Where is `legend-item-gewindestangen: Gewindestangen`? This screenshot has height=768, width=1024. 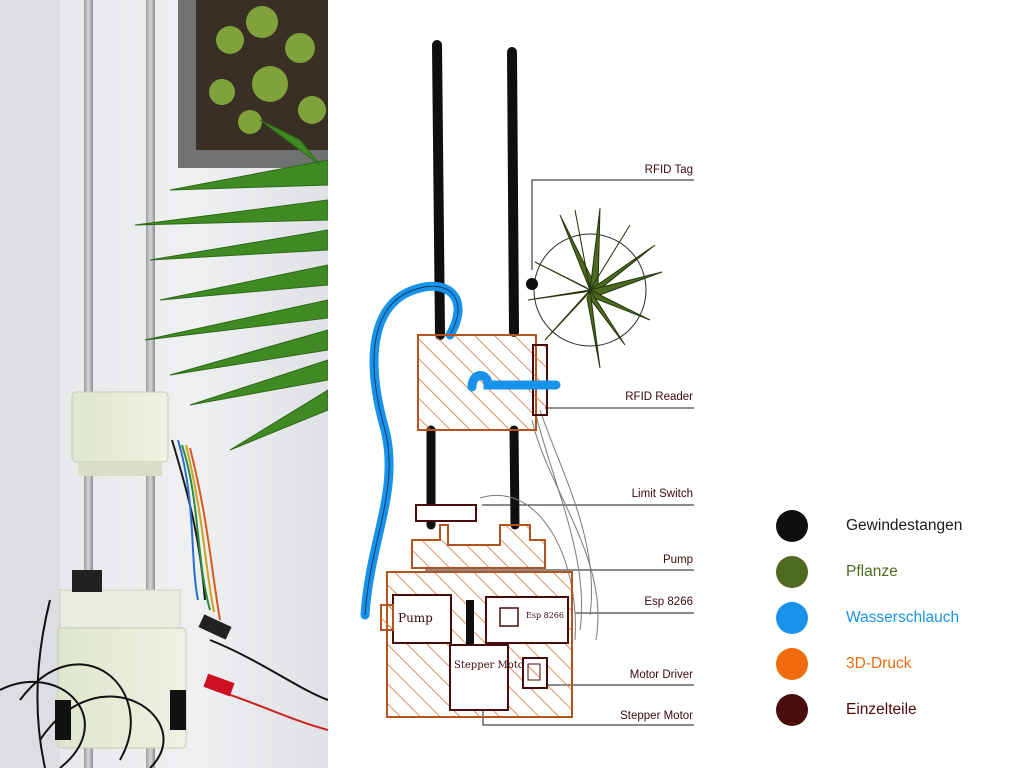 legend-item-gewindestangen: Gewindestangen is located at coordinates (869, 526).